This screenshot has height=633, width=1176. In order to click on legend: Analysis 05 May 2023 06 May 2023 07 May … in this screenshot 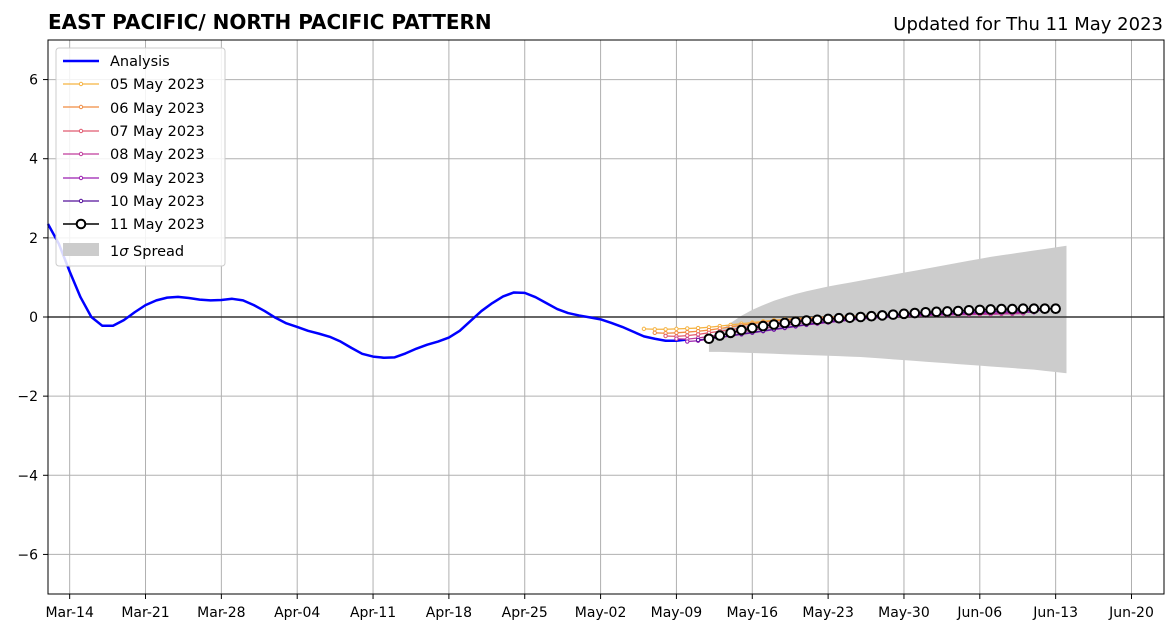, I will do `click(140, 157)`.